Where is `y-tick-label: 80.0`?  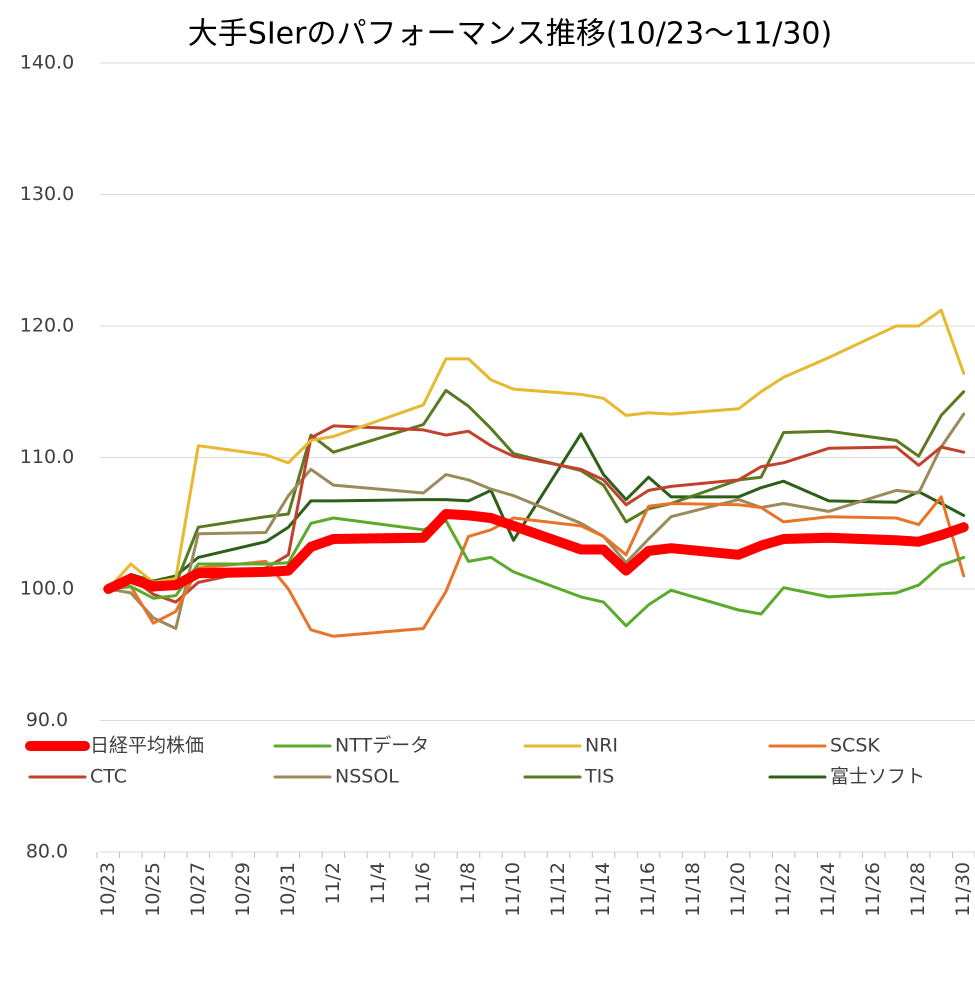 y-tick-label: 80.0 is located at coordinates (47, 852).